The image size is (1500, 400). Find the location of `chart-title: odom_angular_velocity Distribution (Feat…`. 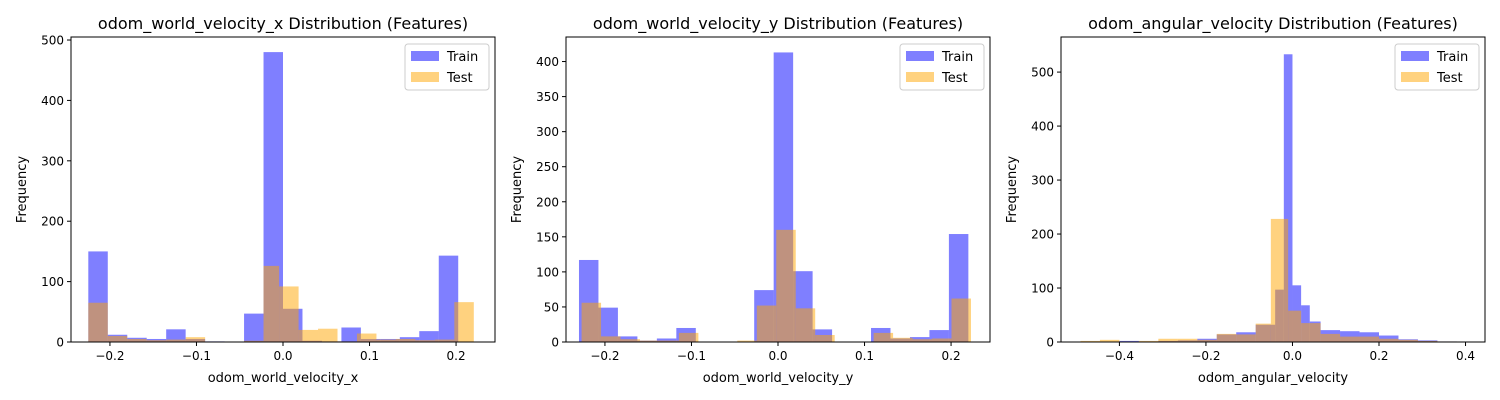

chart-title: odom_angular_velocity Distribution (Feat… is located at coordinates (1273, 24).